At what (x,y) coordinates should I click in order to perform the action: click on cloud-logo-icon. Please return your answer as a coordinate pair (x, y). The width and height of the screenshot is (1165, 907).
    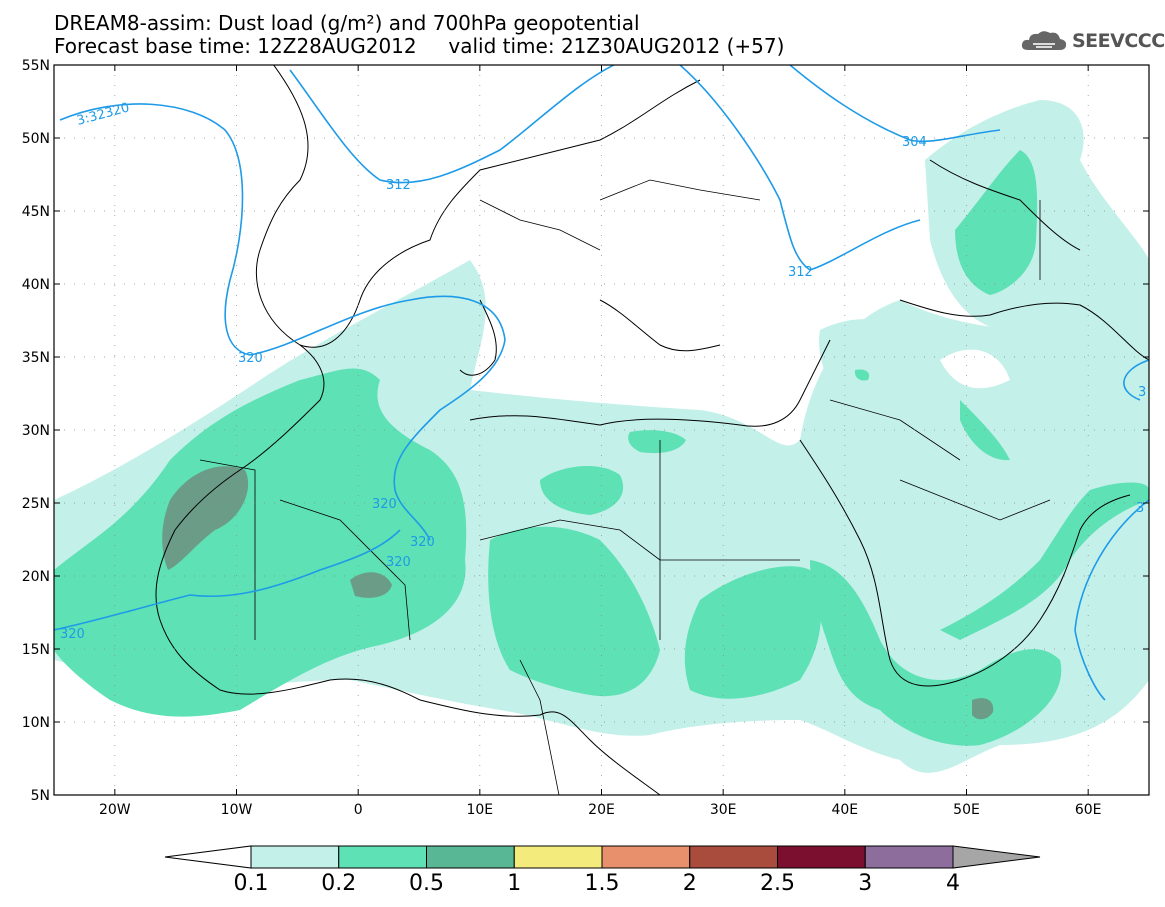
    Looking at the image, I should click on (1044, 40).